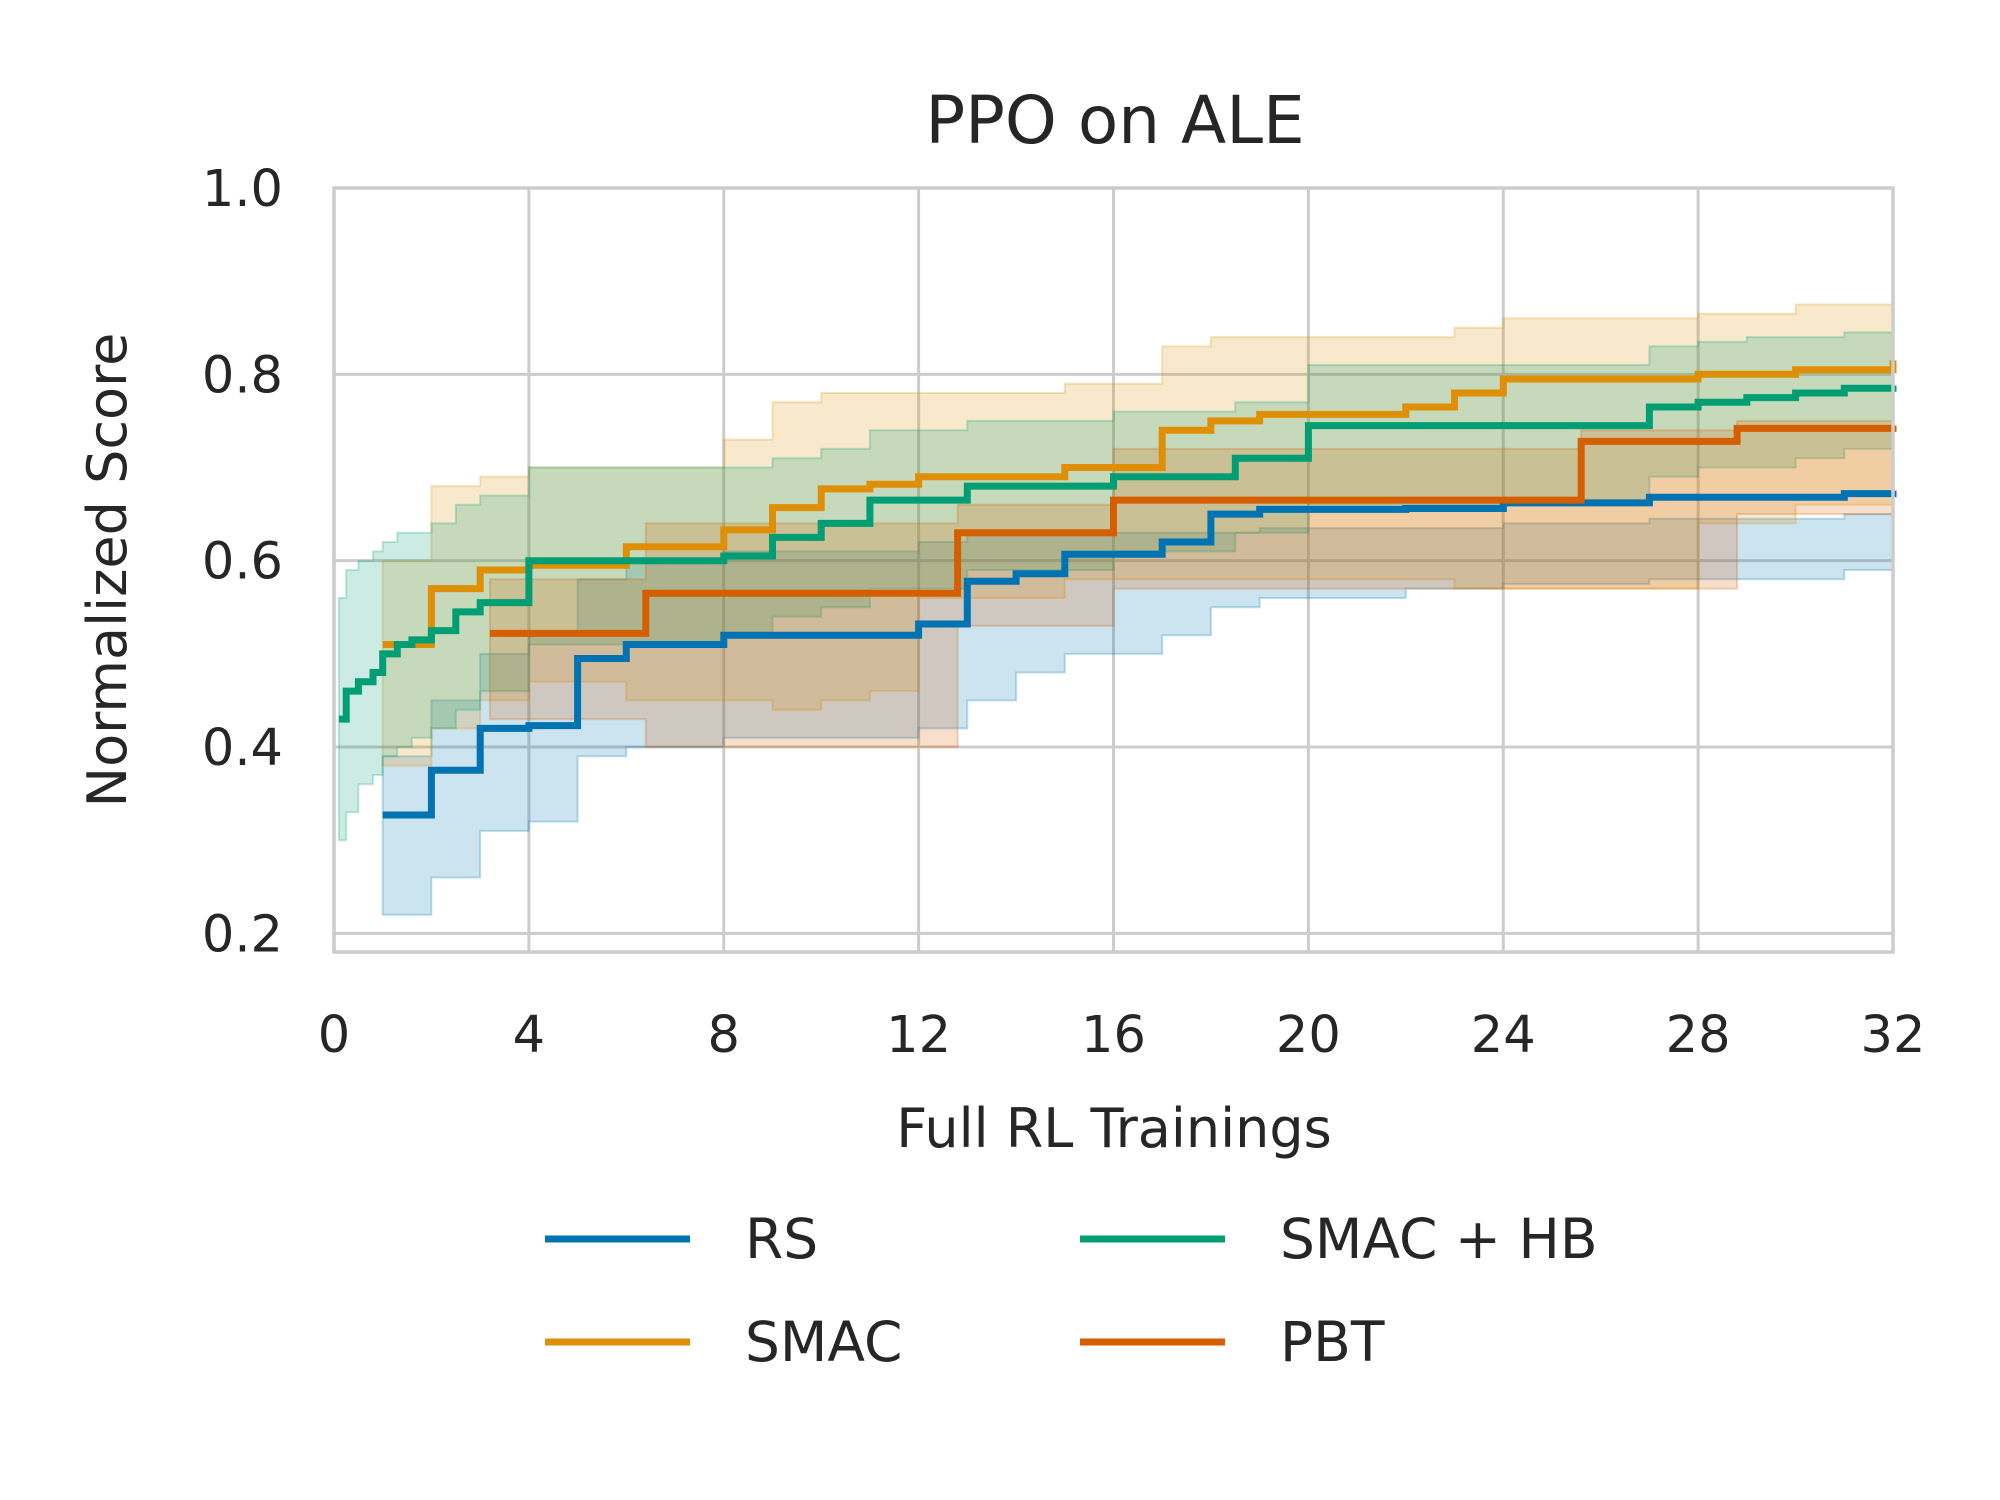 This screenshot has height=1500, width=2000. I want to click on y-tick-label: 0.4, so click(242, 748).